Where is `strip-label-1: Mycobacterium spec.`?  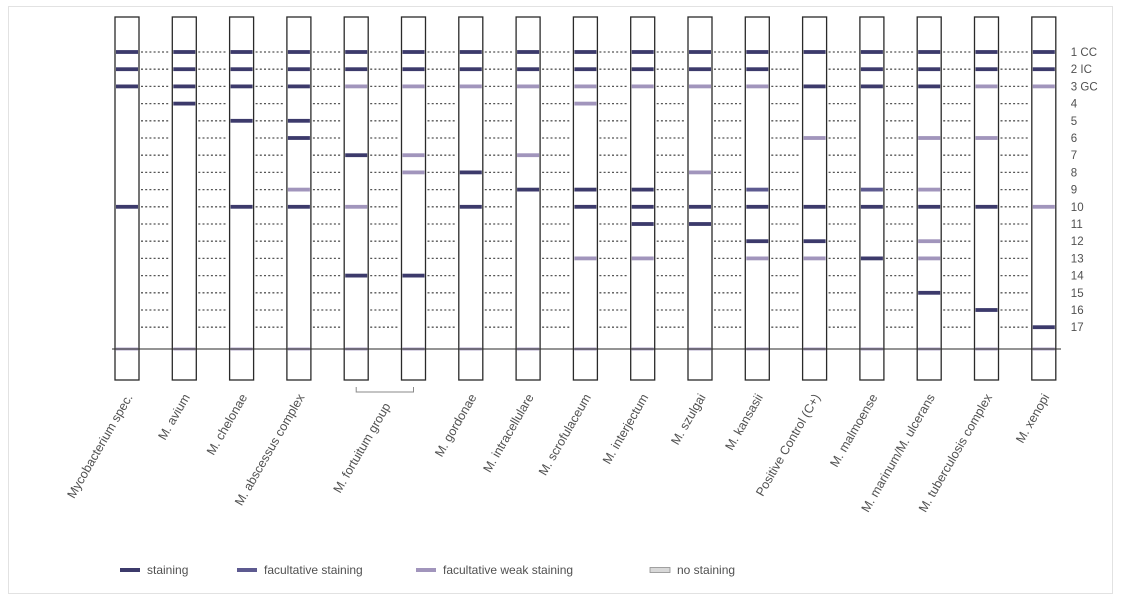
strip-label-1: Mycobacterium spec. is located at coordinates (99, 446).